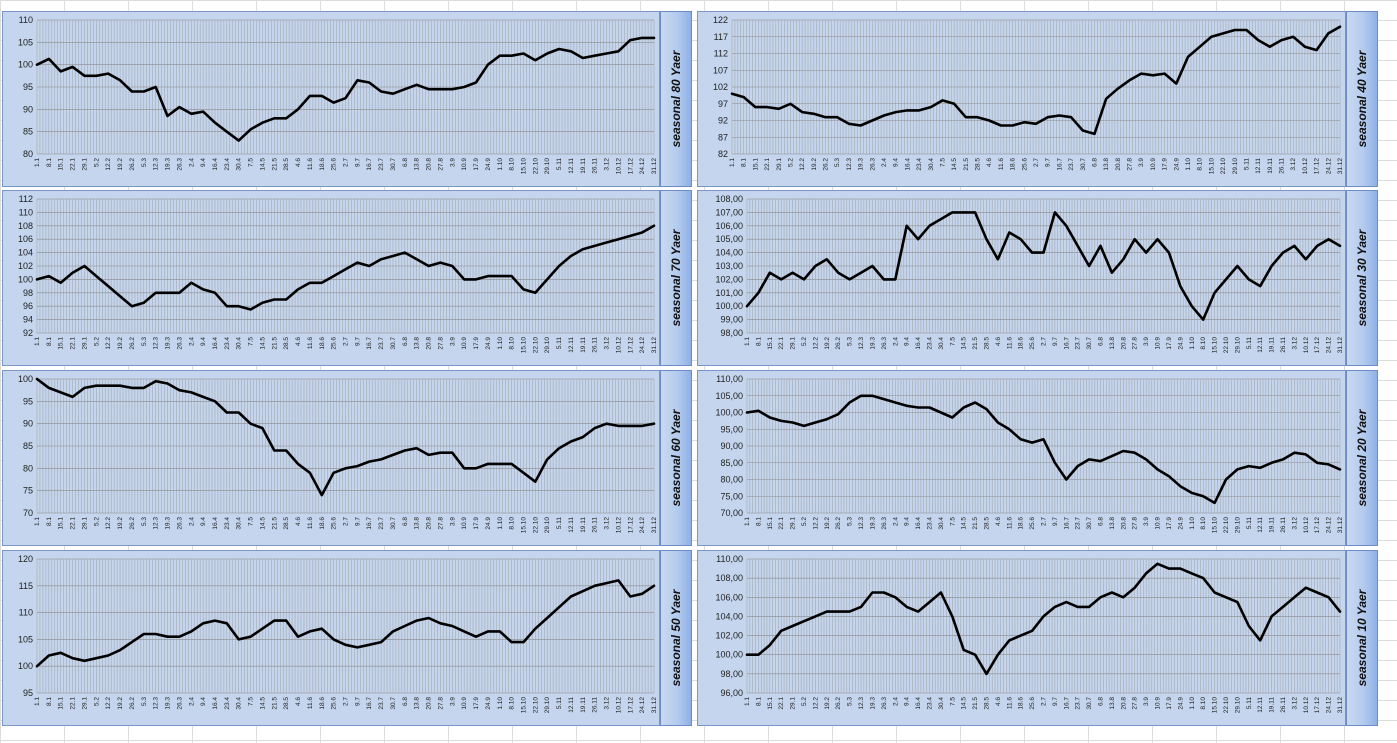 The image size is (1397, 743). Describe the element at coordinates (25, 379) in the screenshot. I see `y-tick-label: 100` at that location.